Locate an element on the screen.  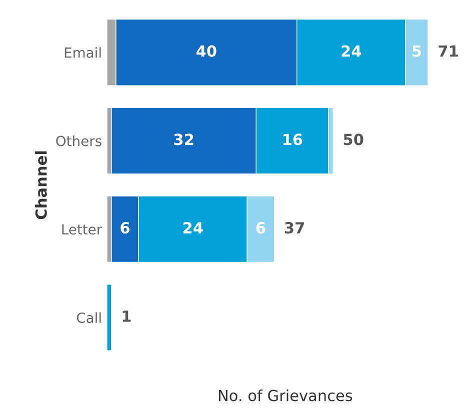
data-label: 40 is located at coordinates (206, 51).